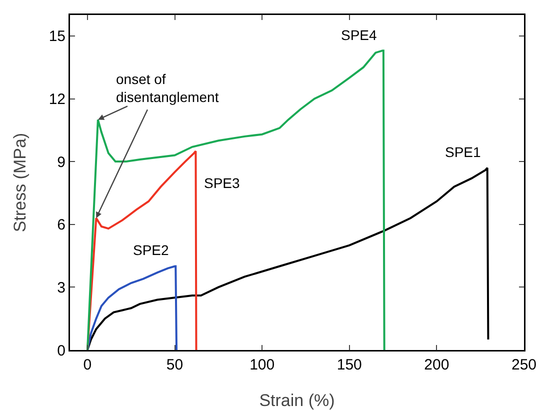 Image resolution: width=549 pixels, height=410 pixels. I want to click on y-tick-label: 12, so click(57, 99).